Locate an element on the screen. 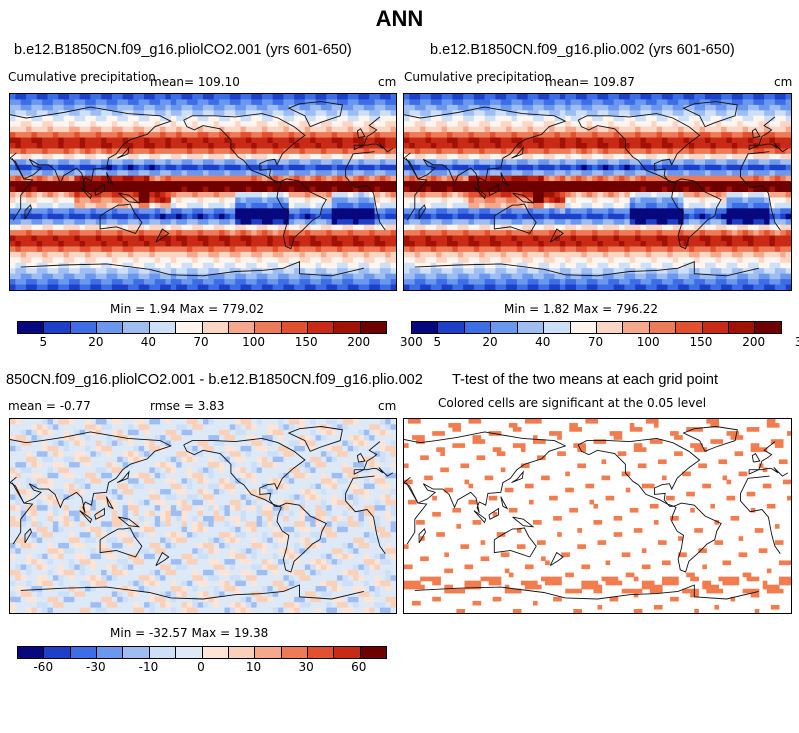  colorbar-tick-label: -60 is located at coordinates (43, 667).